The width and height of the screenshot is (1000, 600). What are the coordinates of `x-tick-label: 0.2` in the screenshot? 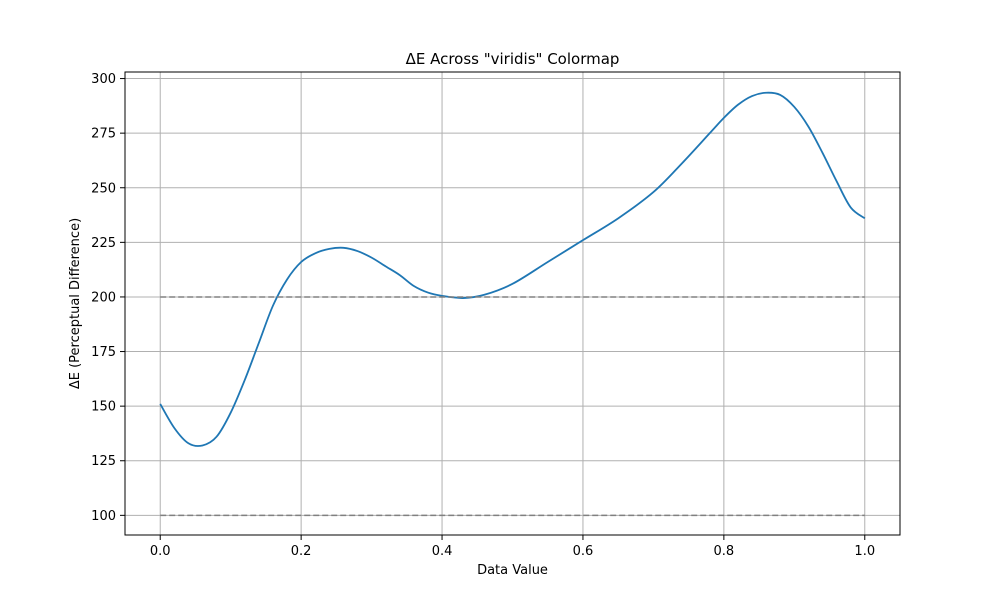 It's located at (301, 551).